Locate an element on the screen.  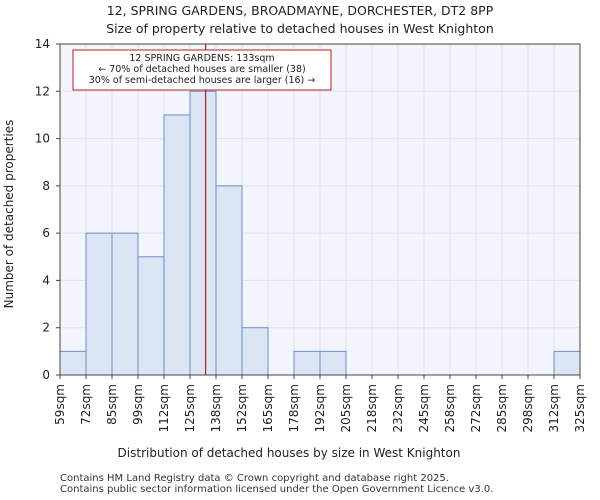
y-tick-label: 2 is located at coordinates (46, 328).